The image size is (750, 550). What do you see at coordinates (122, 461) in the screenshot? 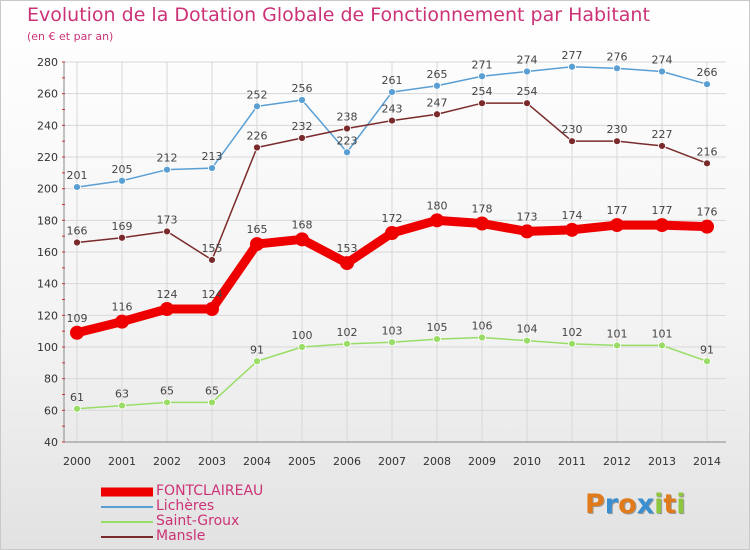
I see `x-tick-label: 2001` at bounding box center [122, 461].